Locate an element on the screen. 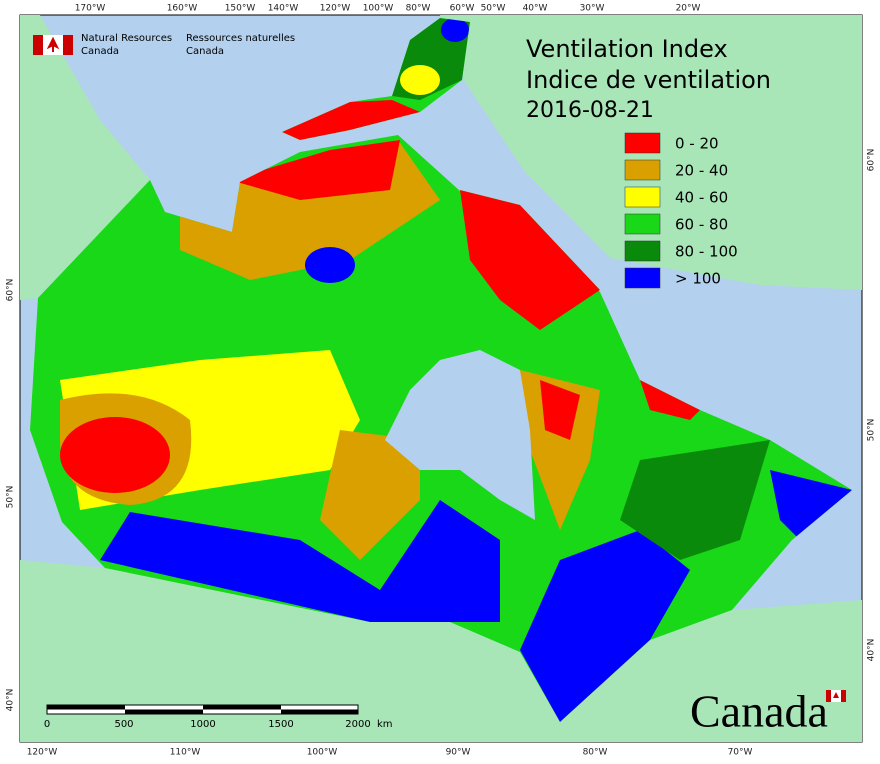  graticule-label: 30°W is located at coordinates (592, 9).